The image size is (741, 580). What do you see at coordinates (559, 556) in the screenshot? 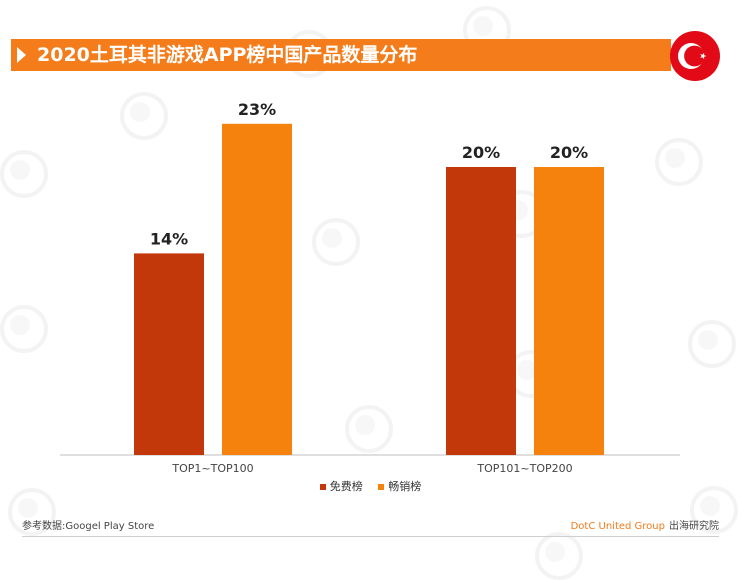
I see `watermark-logo` at bounding box center [559, 556].